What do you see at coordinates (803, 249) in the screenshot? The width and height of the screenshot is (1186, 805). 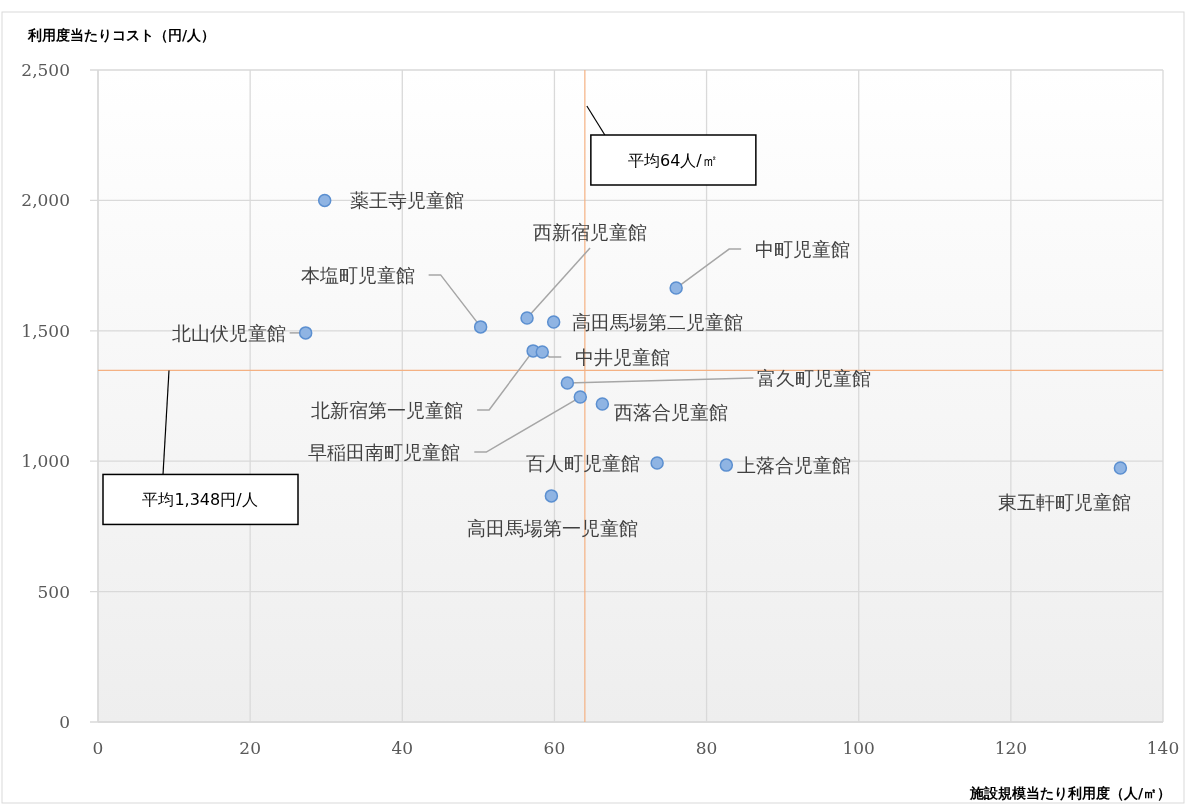 I see `annotation: 中町児童館` at bounding box center [803, 249].